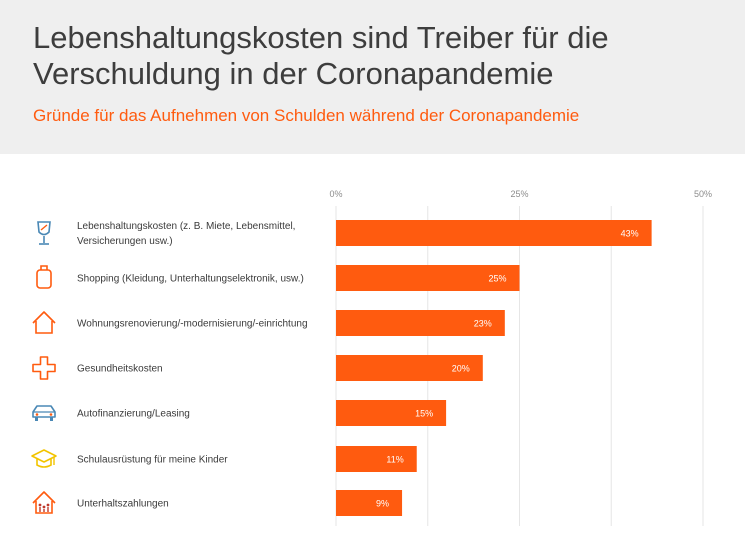  I want to click on category-label: Schulausrüstung für meine Kinder, so click(152, 460).